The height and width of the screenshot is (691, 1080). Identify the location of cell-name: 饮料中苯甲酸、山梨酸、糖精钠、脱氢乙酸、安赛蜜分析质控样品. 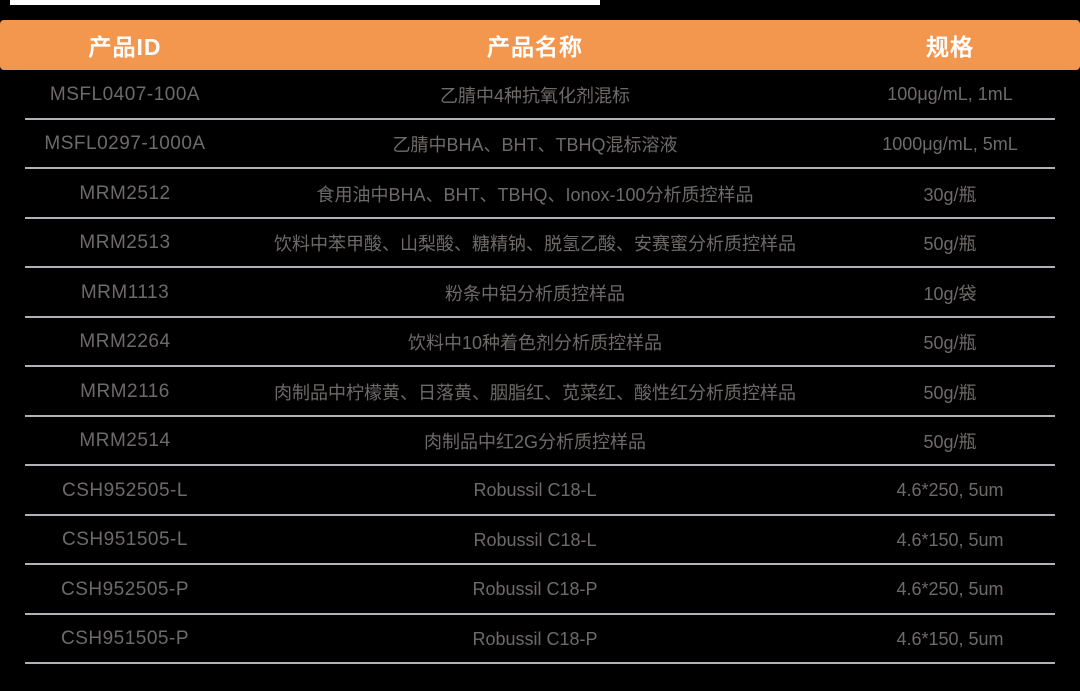
(535, 244).